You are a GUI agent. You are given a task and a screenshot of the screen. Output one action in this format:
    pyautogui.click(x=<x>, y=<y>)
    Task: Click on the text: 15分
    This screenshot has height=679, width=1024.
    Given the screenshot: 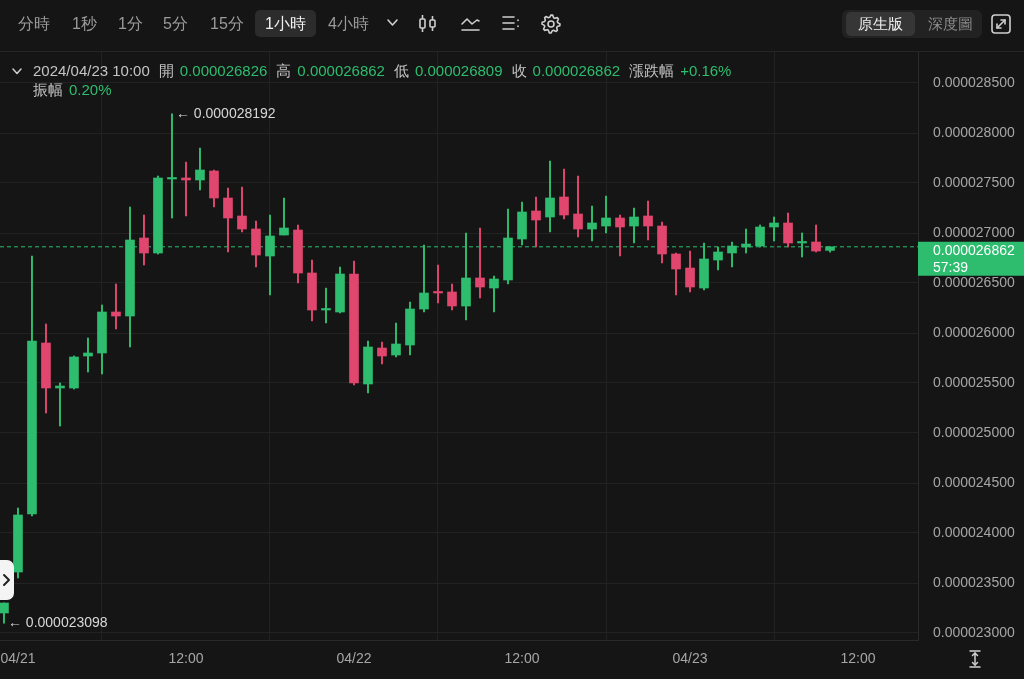 What is the action you would take?
    pyautogui.click(x=227, y=24)
    